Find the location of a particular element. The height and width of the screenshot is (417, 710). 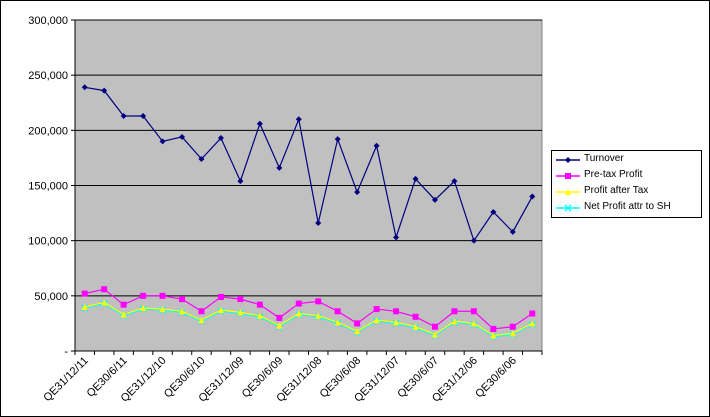

series-line-net-profit-attr-to-sh is located at coordinates (308, 320).